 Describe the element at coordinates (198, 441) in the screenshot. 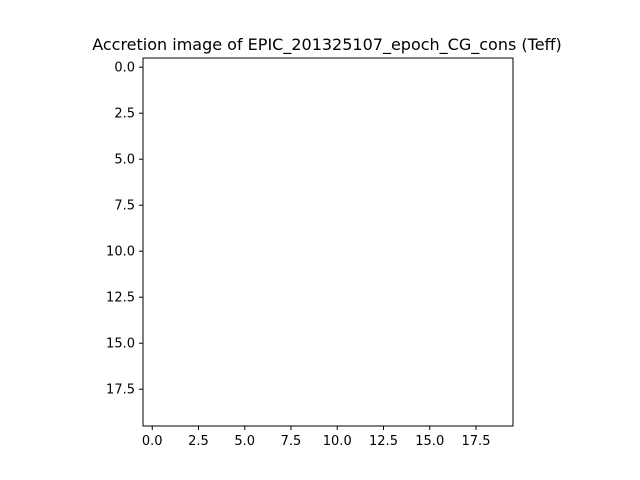

I see `x-tick-label: 2.5` at that location.